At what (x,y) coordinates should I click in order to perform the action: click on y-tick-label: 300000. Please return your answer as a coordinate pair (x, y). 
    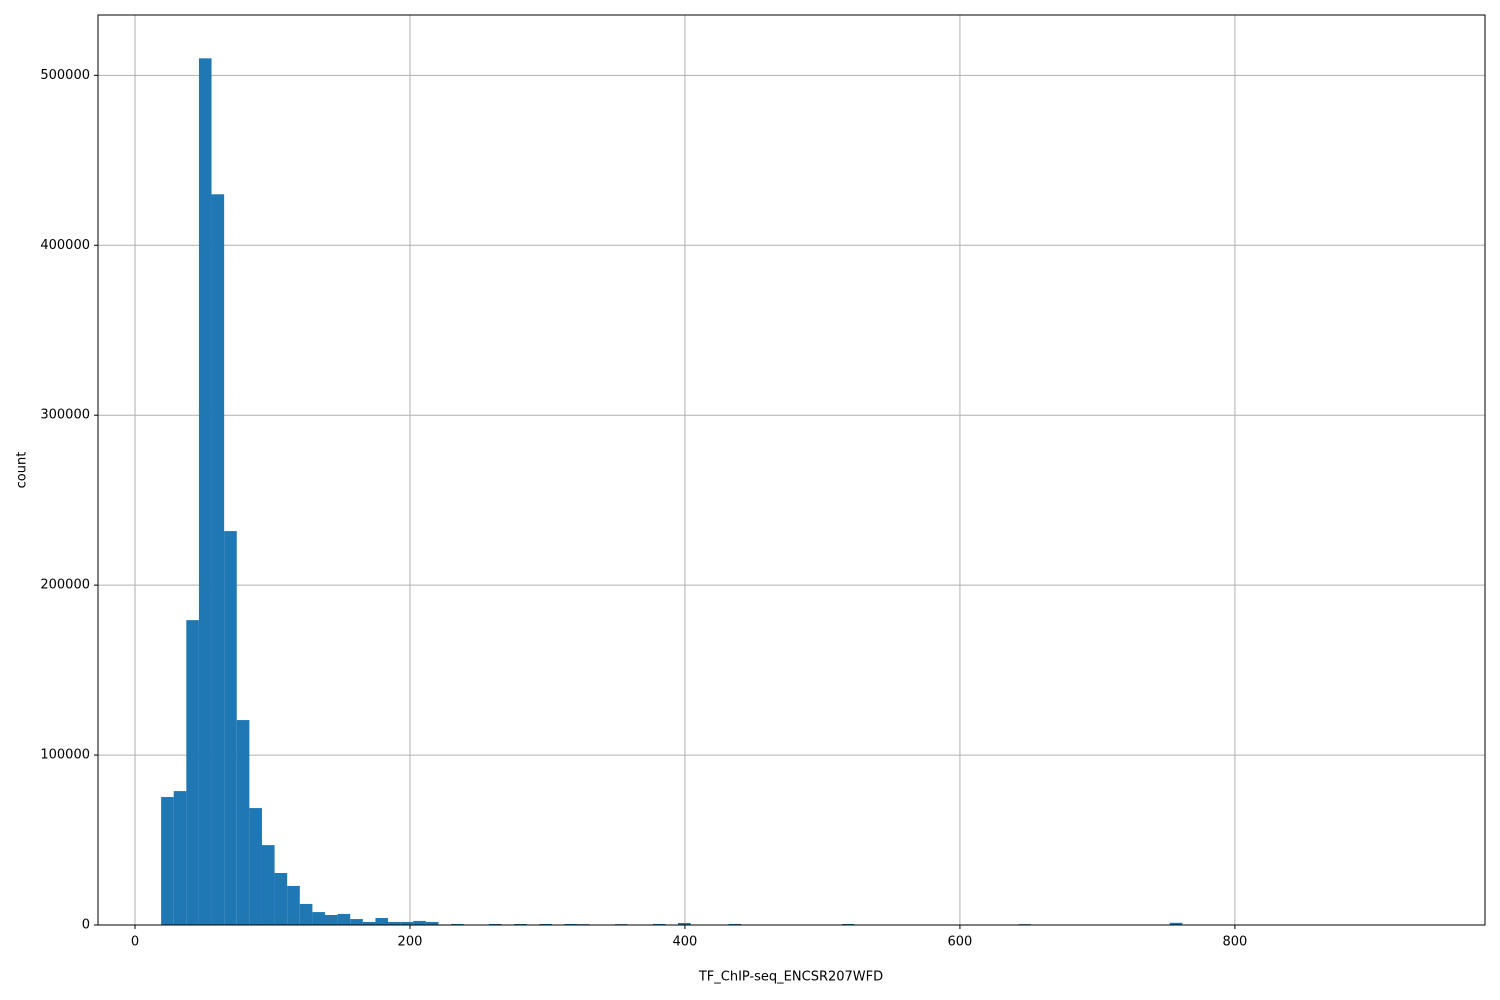
    Looking at the image, I should click on (65, 415).